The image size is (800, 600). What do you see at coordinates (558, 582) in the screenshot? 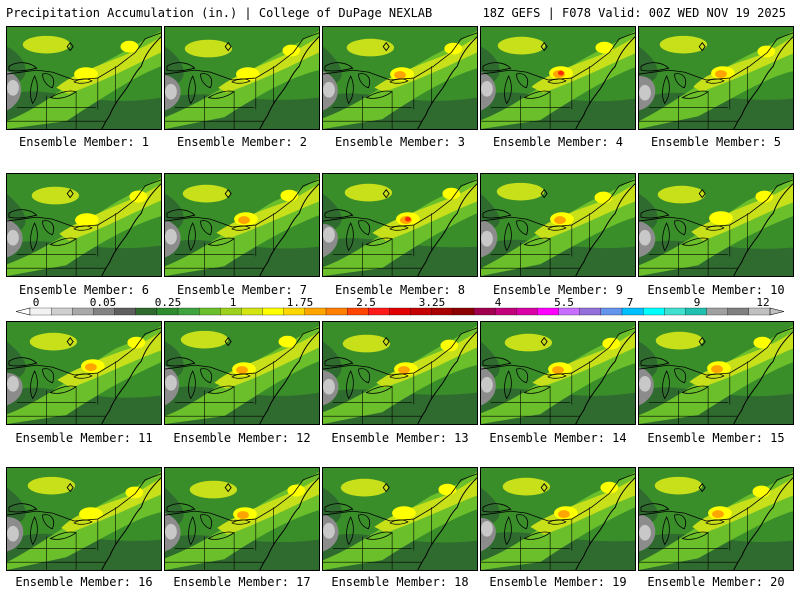
I see `ensemble-member-label: Ensemble Member: 19` at bounding box center [558, 582].